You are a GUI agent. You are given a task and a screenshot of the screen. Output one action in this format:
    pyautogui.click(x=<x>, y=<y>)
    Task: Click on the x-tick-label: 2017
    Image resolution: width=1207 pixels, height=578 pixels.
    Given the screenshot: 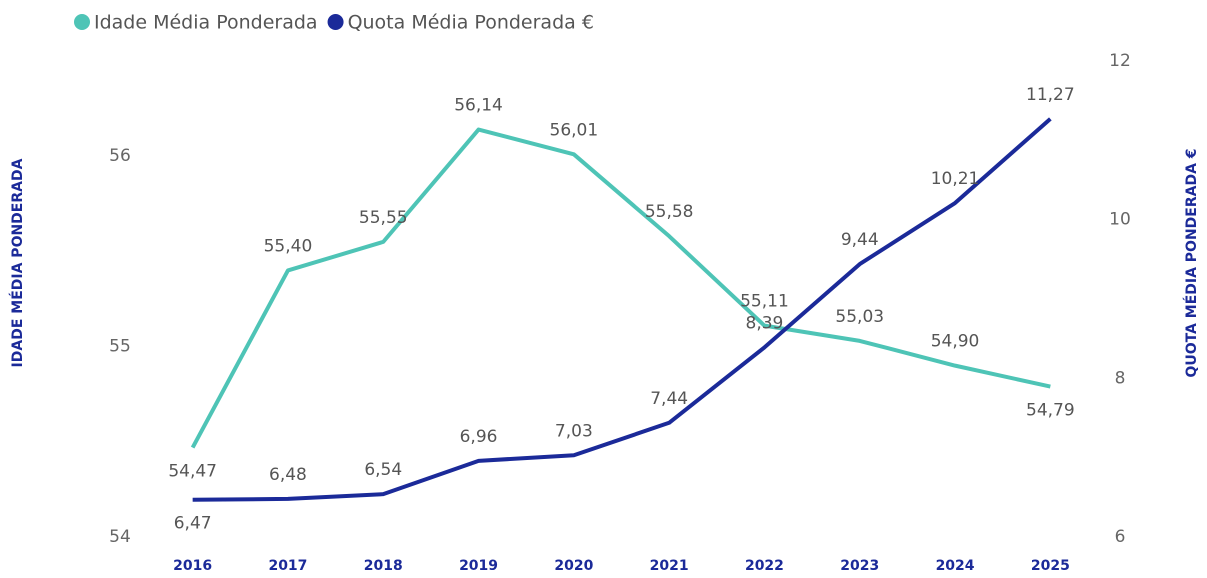 What is the action you would take?
    pyautogui.click(x=287, y=566)
    